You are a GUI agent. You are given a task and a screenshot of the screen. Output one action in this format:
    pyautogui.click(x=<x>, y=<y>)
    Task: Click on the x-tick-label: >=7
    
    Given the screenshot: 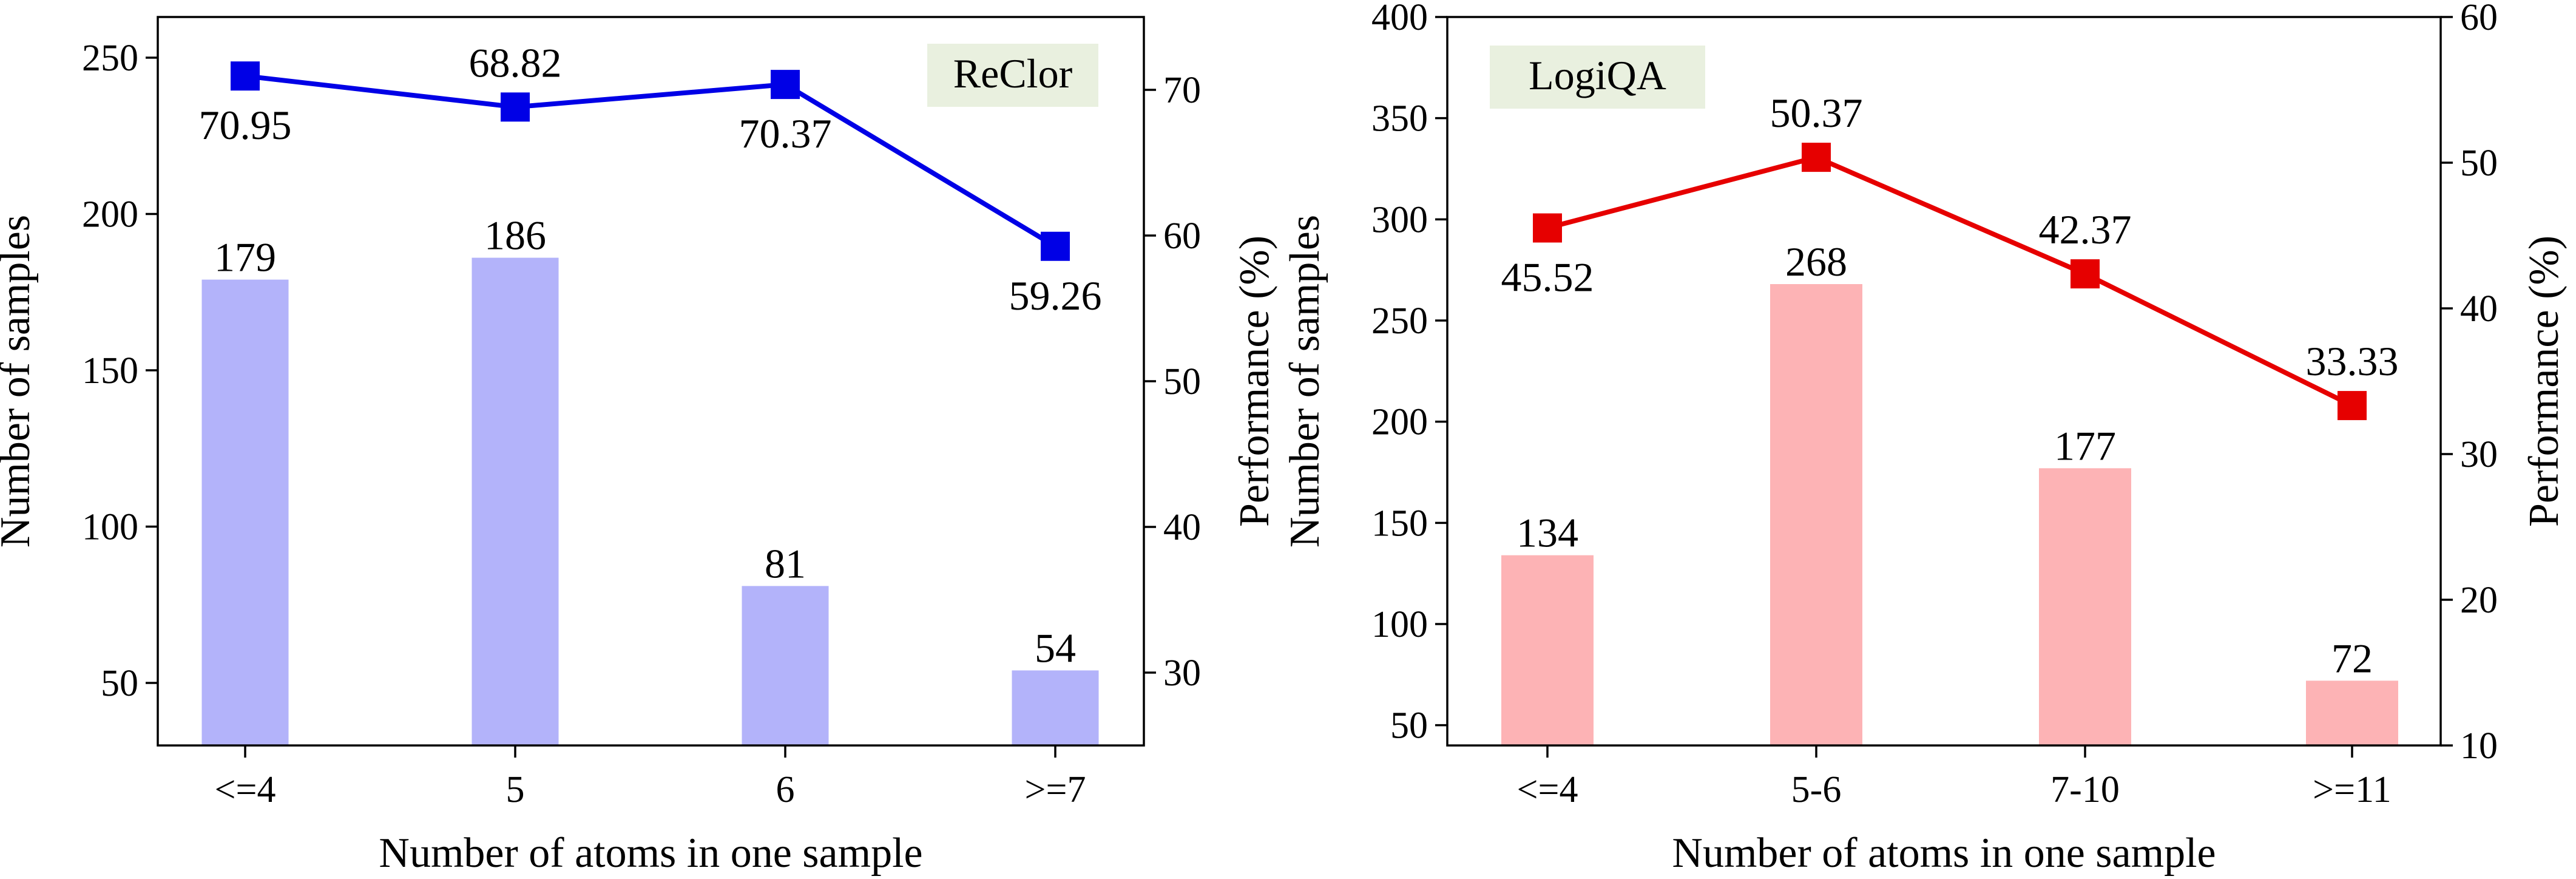 What is the action you would take?
    pyautogui.click(x=1055, y=789)
    